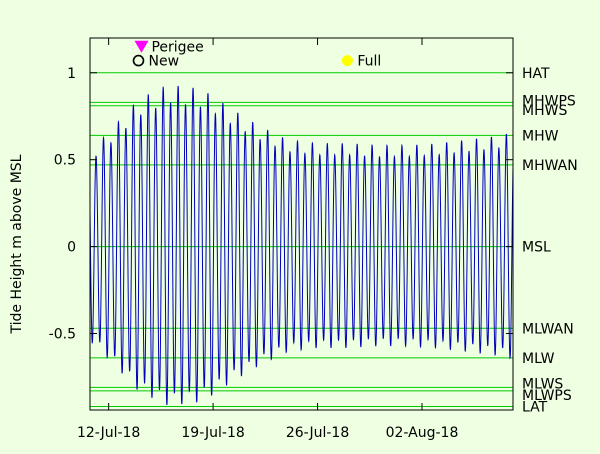  I want to click on event-label: New, so click(163, 62).